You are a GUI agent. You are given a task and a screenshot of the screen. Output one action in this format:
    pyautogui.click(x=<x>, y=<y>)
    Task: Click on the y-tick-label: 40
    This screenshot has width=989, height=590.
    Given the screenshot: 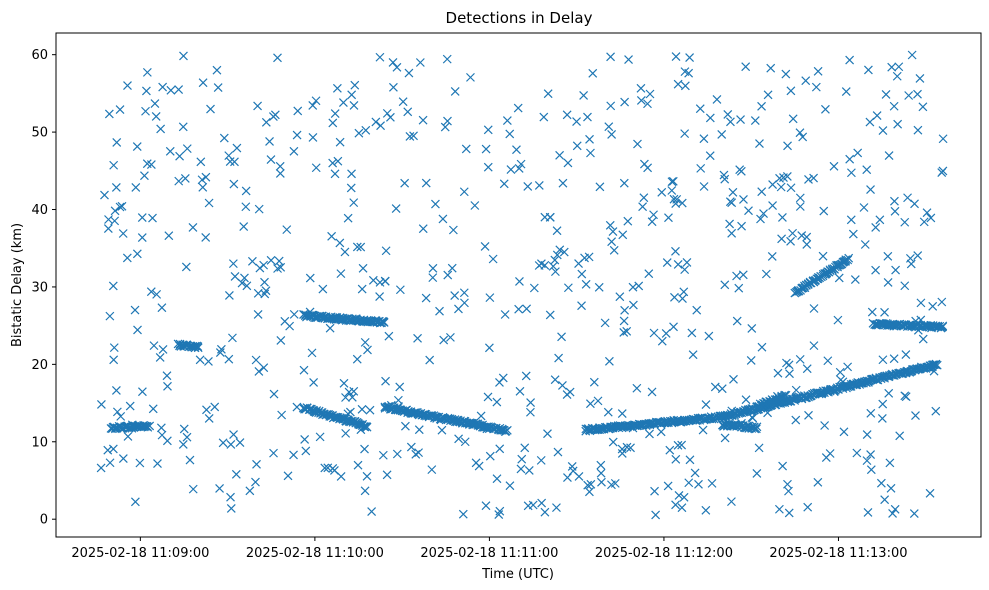 What is the action you would take?
    pyautogui.click(x=39, y=210)
    